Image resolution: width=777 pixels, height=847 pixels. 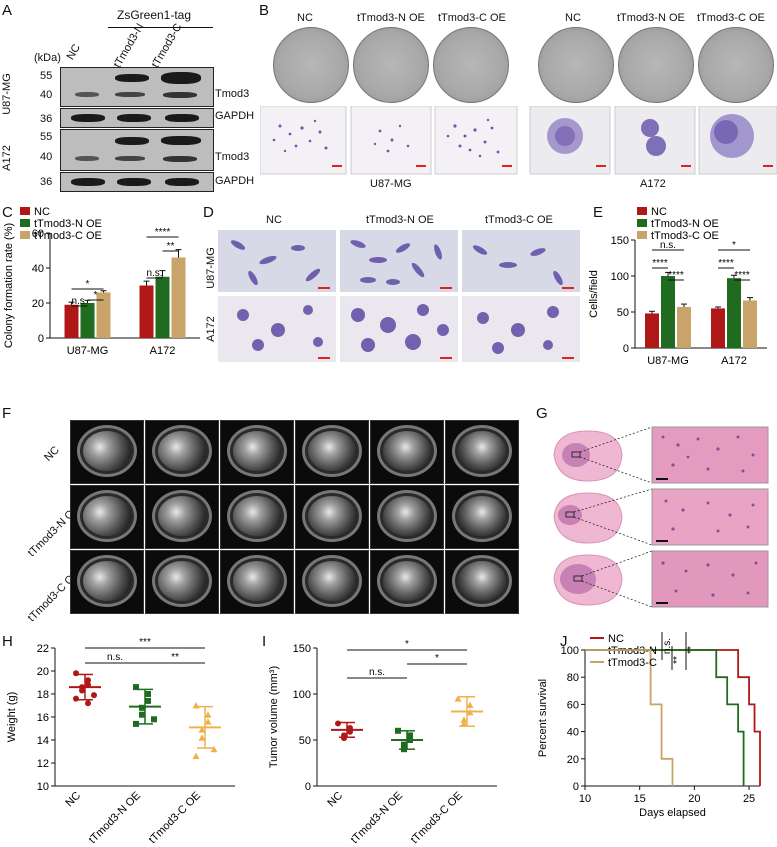 I want to click on legend-label: tTmod3-C, so click(x=632, y=663).